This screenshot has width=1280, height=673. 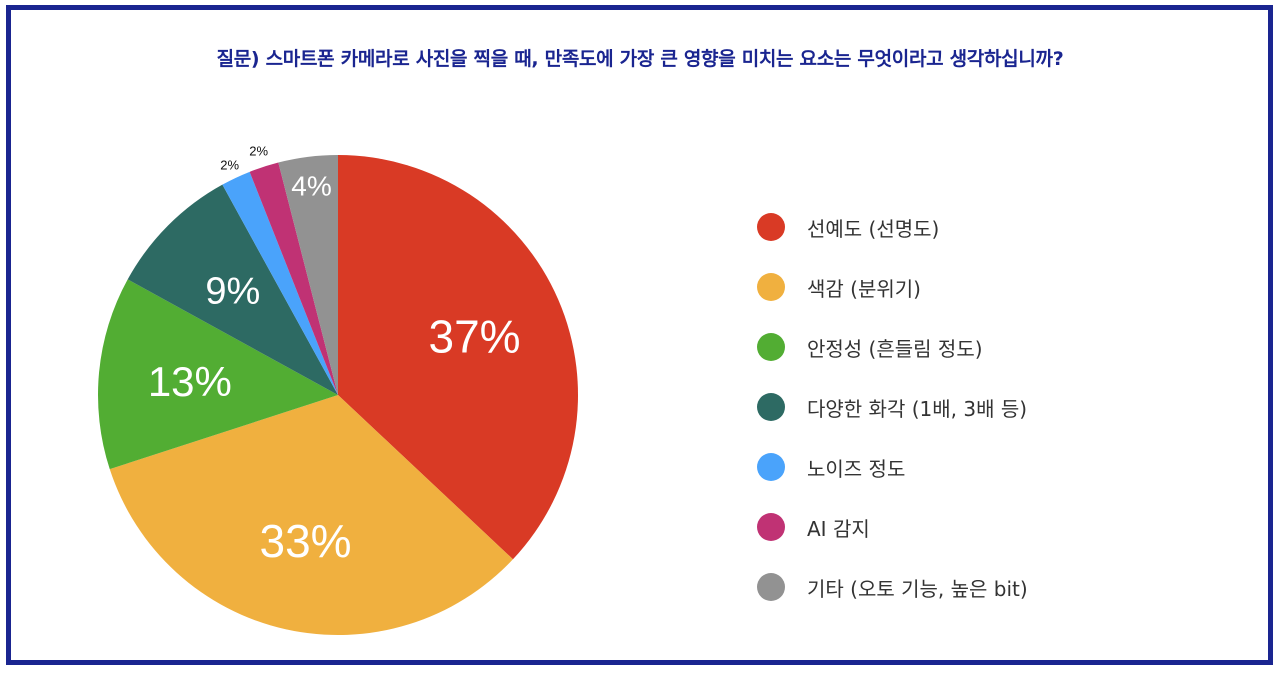 I want to click on legend-item-other: 기타 (오토 기능, 높은 bit), so click(x=892, y=587).